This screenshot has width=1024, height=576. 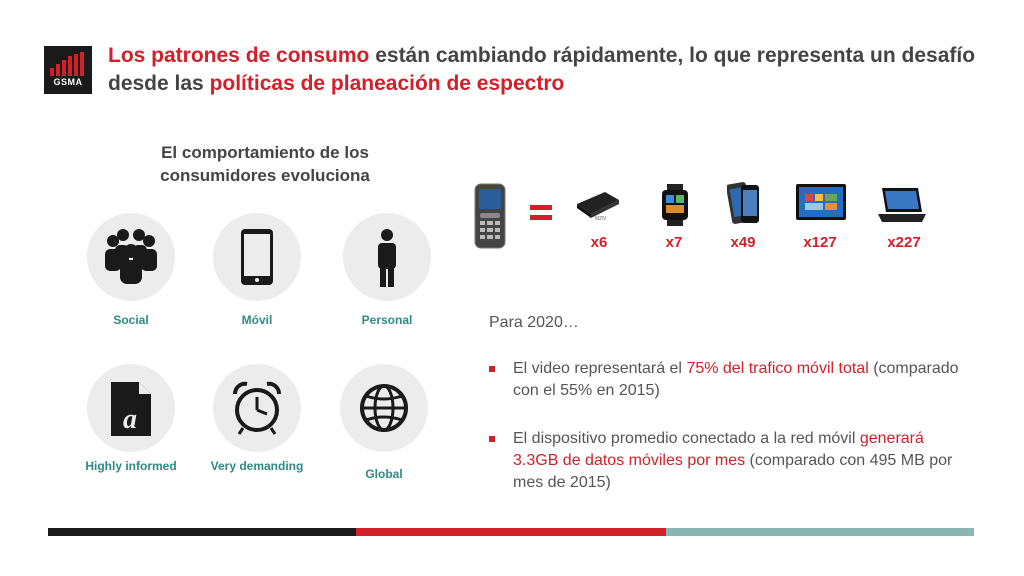 What do you see at coordinates (131, 466) in the screenshot?
I see `trait-label-highly-informed: Highly informed` at bounding box center [131, 466].